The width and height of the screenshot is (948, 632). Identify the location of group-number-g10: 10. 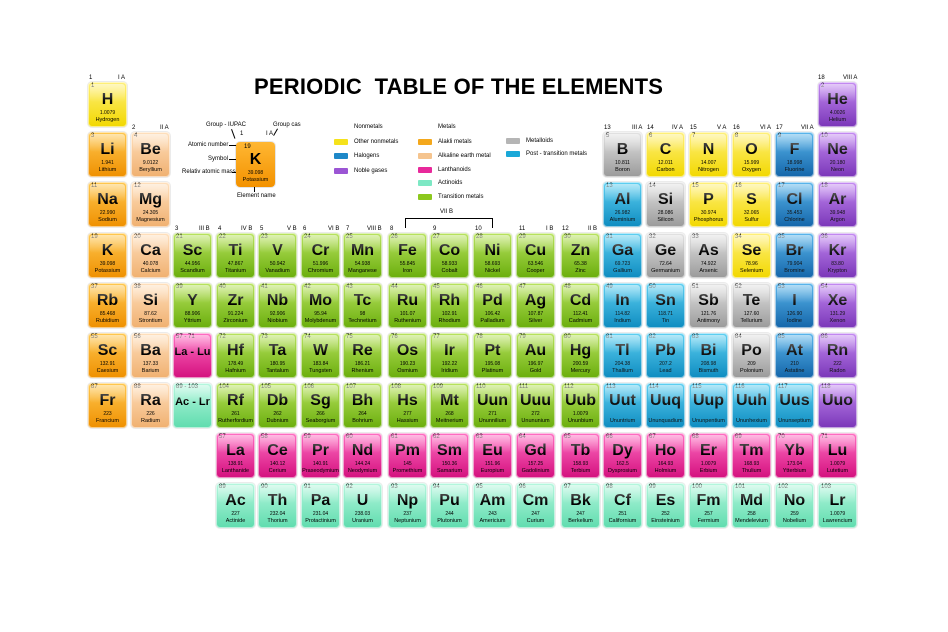
(478, 229).